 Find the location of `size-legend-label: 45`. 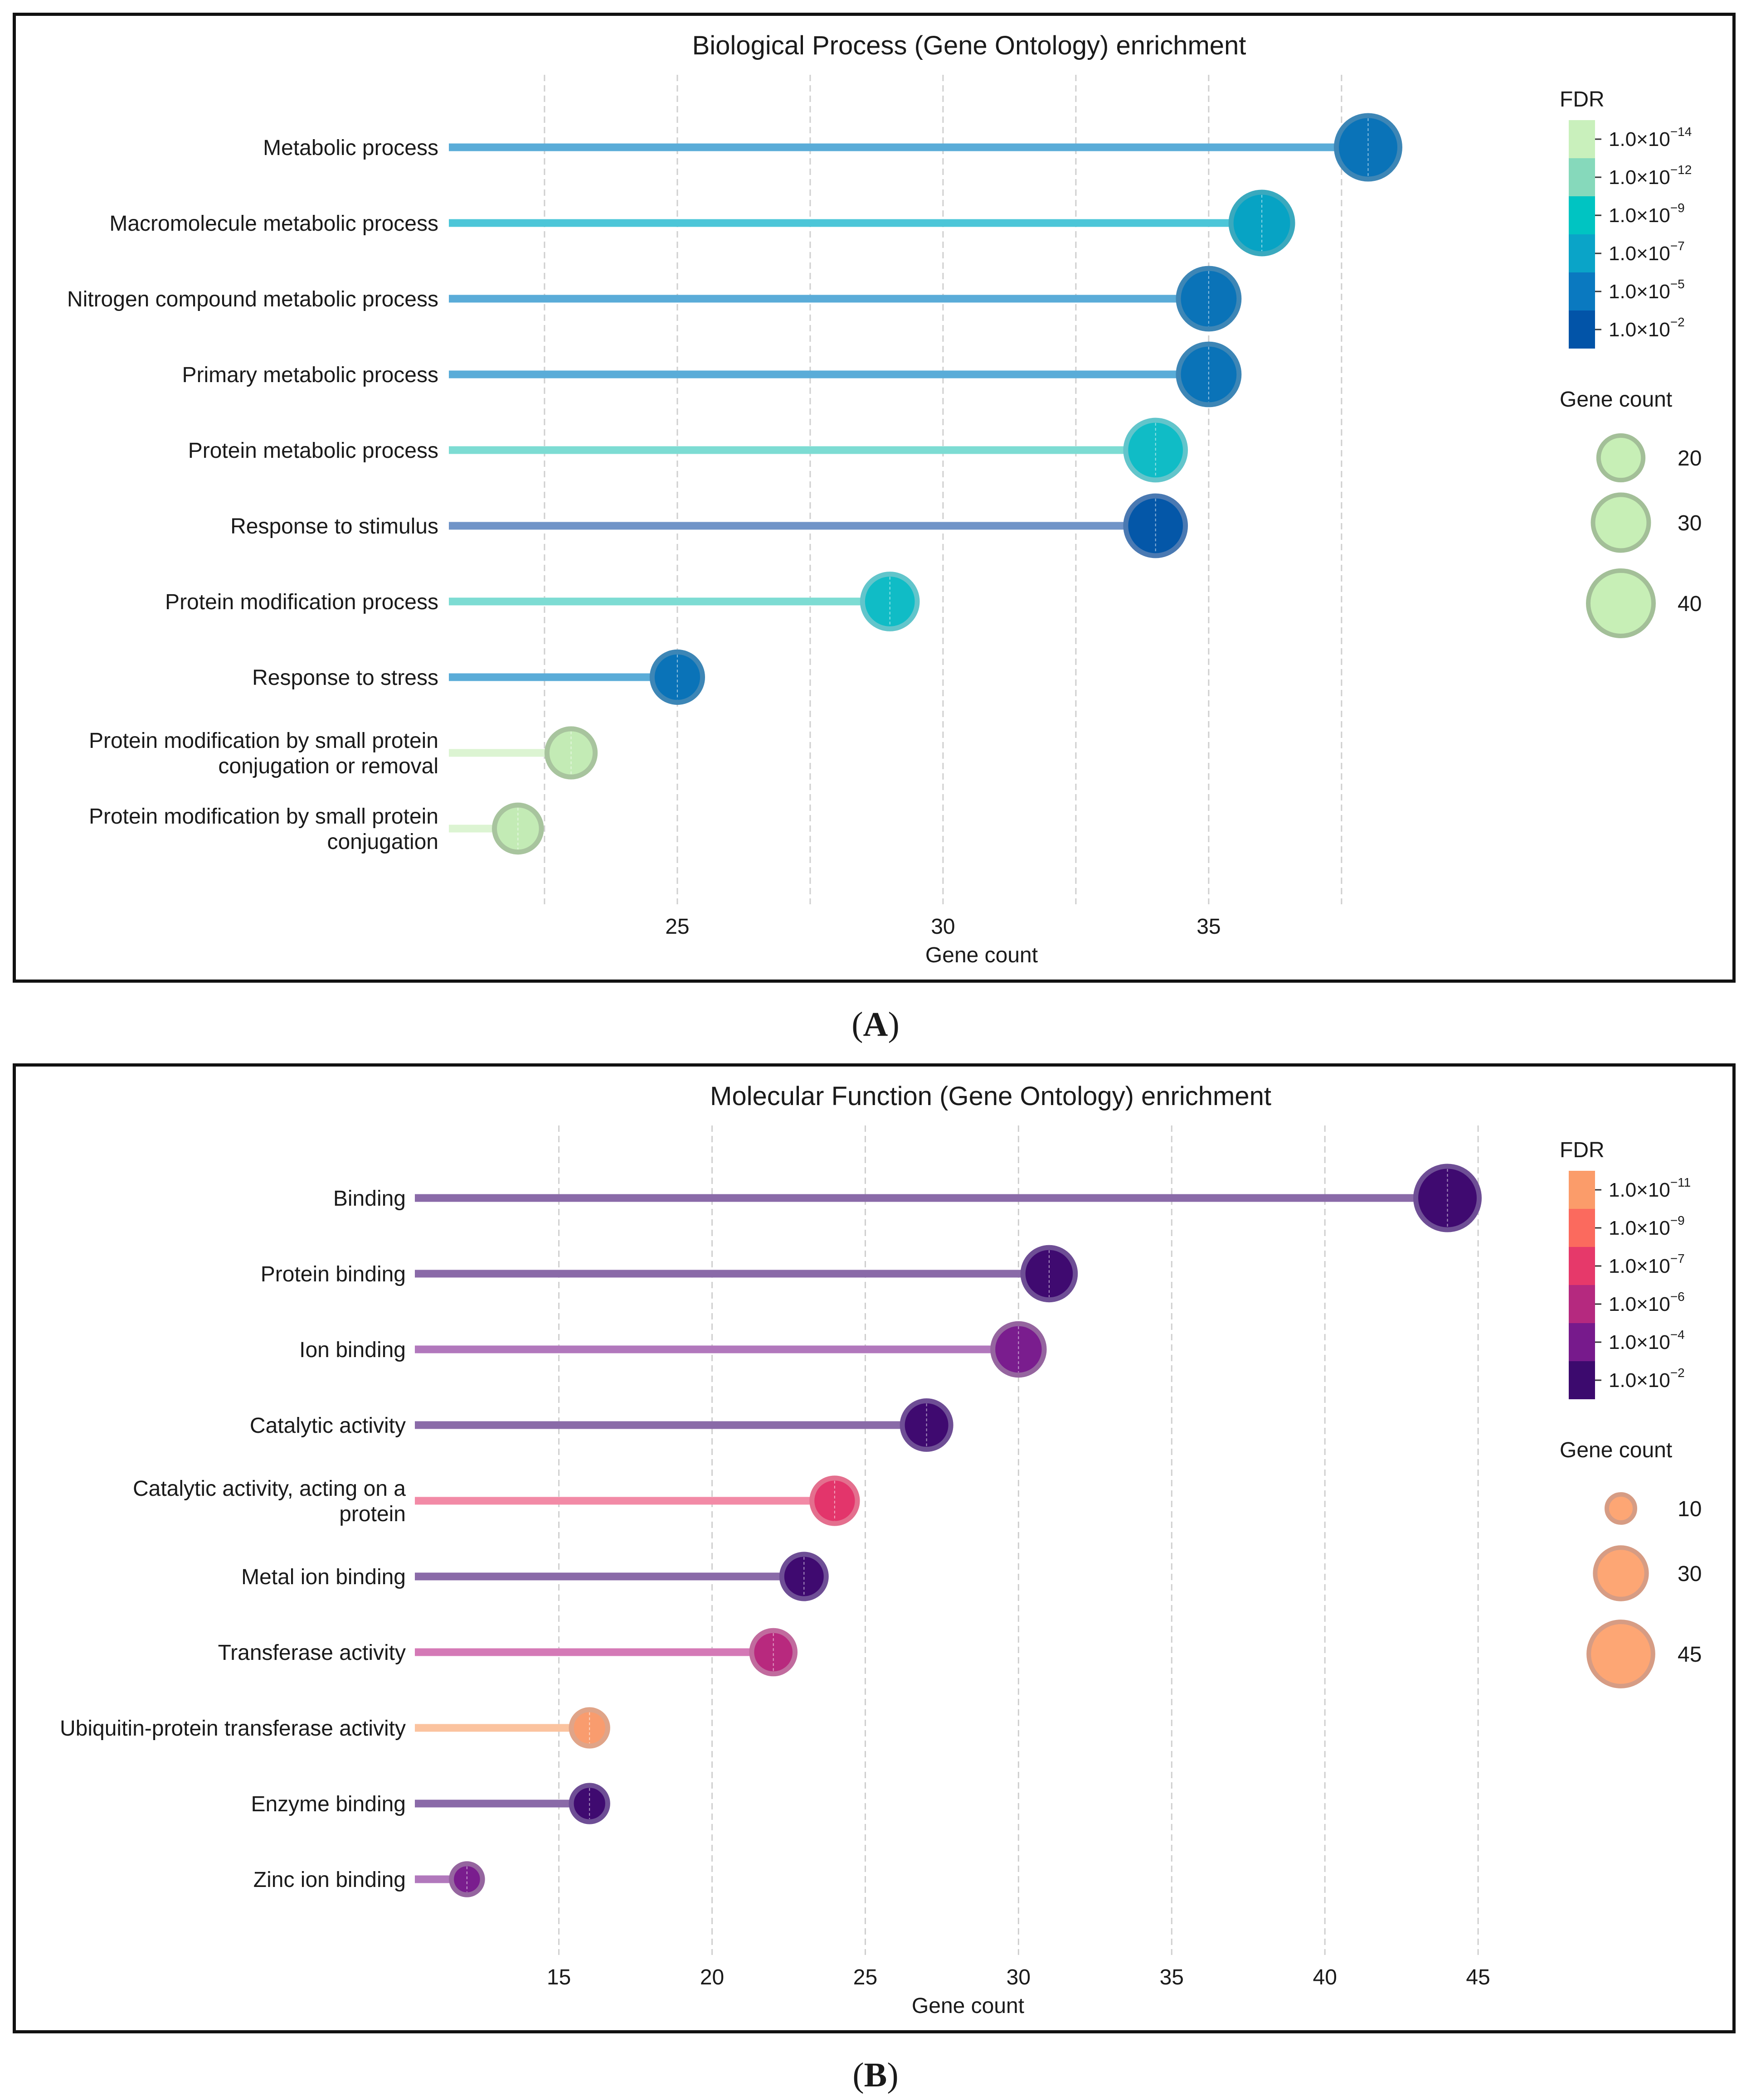

size-legend-label: 45 is located at coordinates (1690, 1655).